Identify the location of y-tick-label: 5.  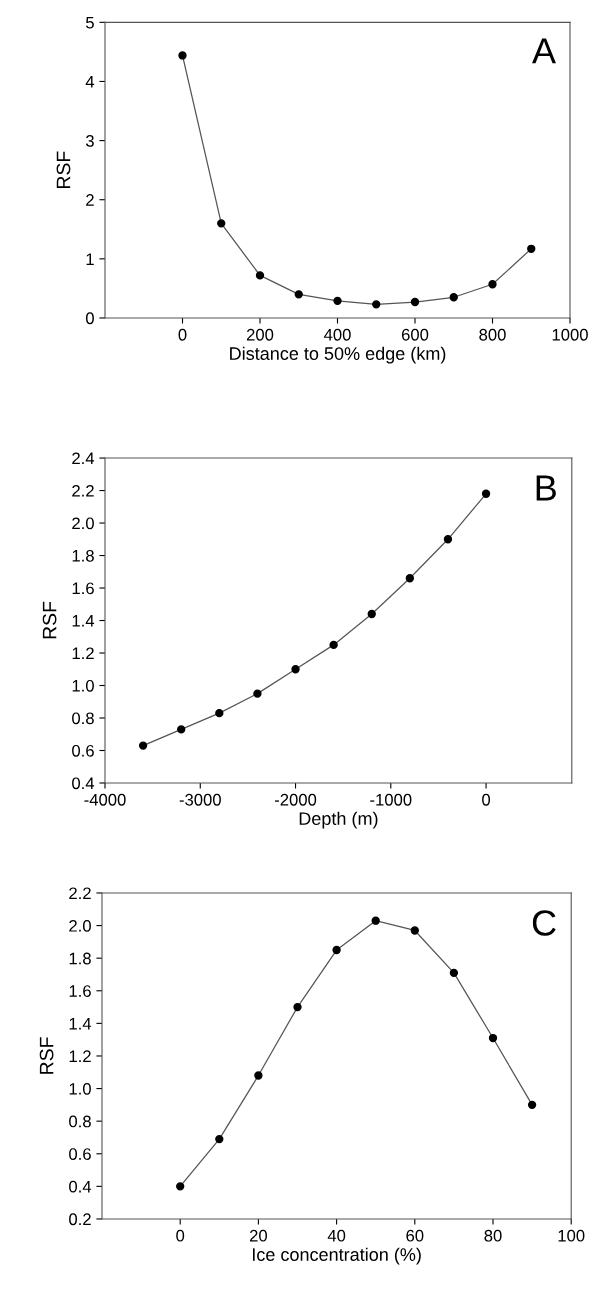
(89, 22).